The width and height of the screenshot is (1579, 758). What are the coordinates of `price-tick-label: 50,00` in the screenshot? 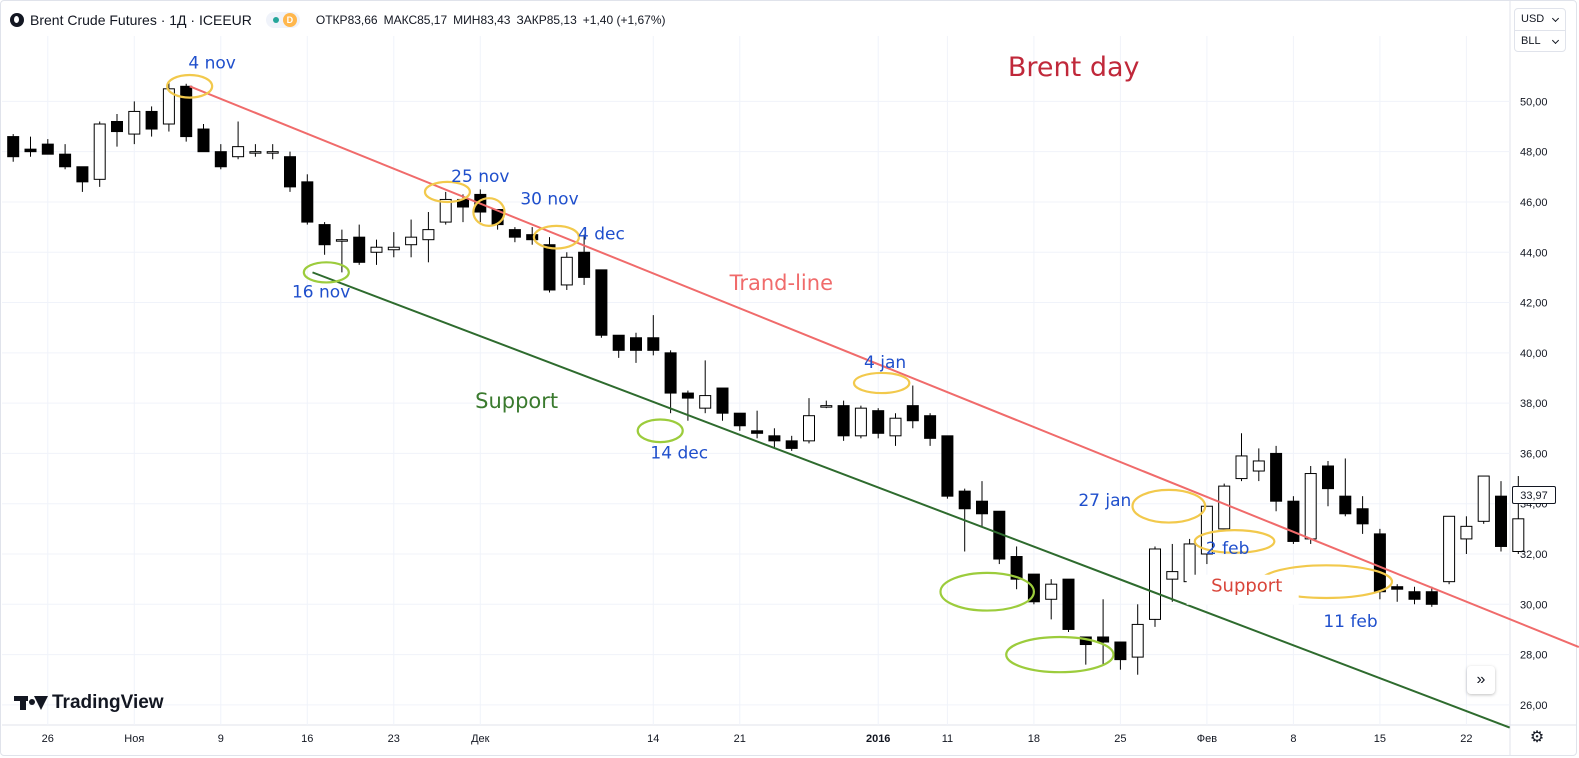 It's located at (1534, 102).